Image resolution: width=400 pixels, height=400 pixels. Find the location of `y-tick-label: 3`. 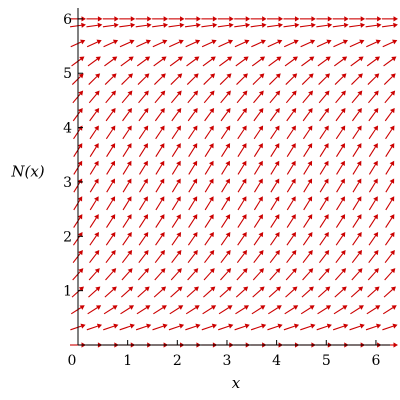

y-tick-label: 3 is located at coordinates (67, 183).